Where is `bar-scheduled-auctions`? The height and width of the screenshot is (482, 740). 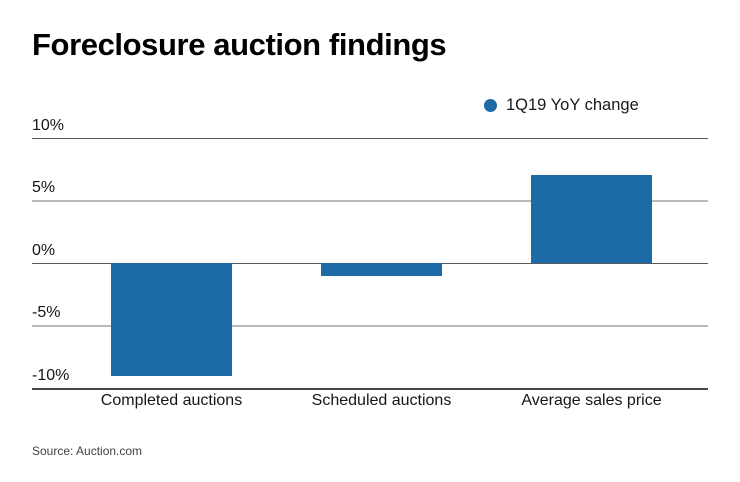
bar-scheduled-auctions is located at coordinates (381, 269).